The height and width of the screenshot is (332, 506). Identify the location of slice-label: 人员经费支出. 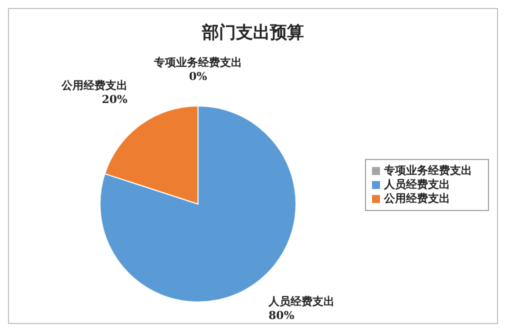
(301, 301).